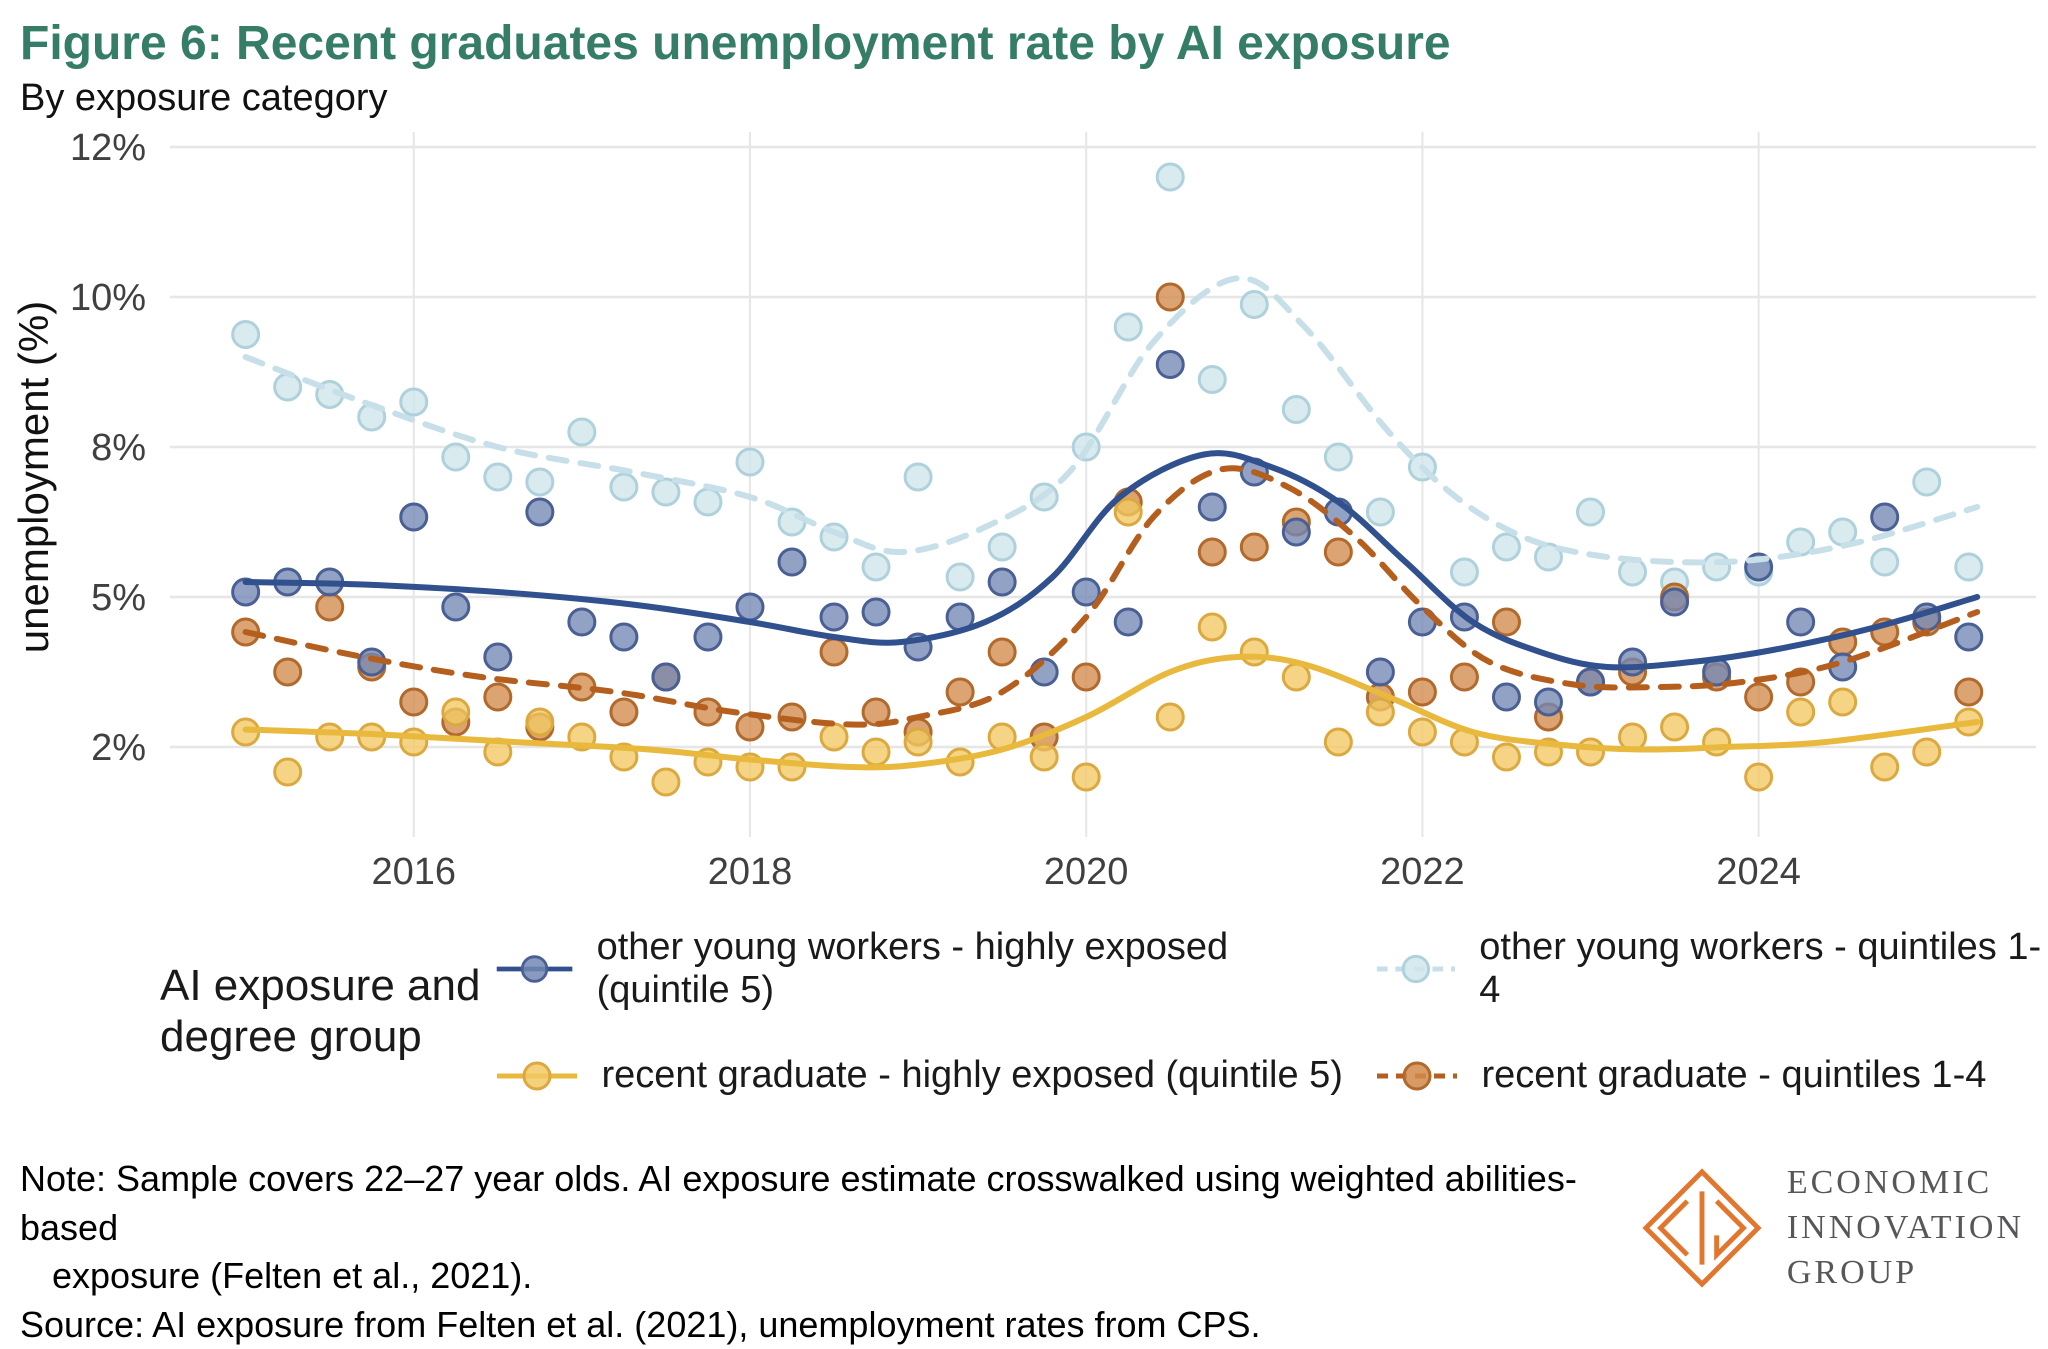  What do you see at coordinates (326, 986) in the screenshot?
I see `legend-title-line1: AI exposure and` at bounding box center [326, 986].